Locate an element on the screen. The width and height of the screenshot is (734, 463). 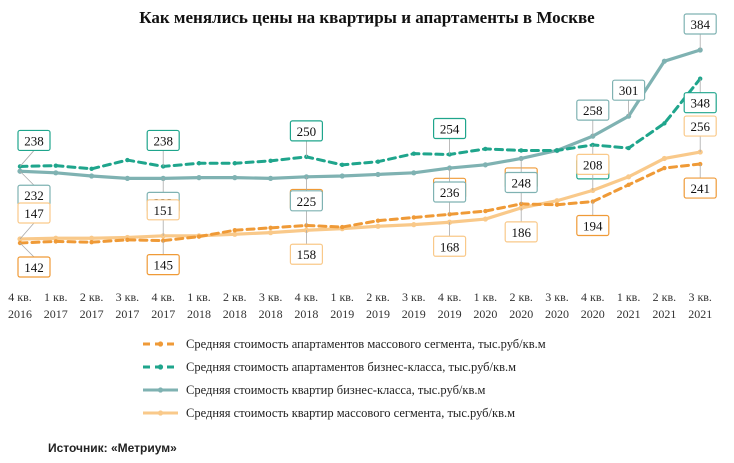
data-label: 348 is located at coordinates (700, 103).